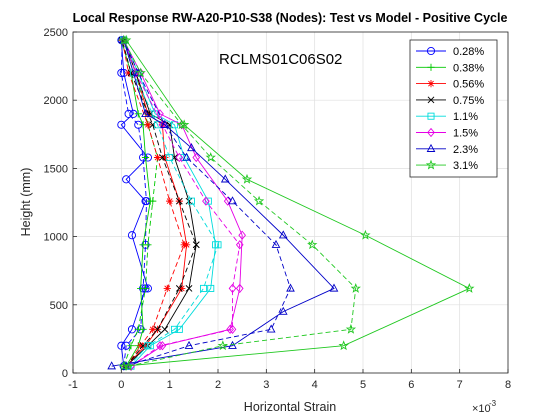 This screenshot has width=560, height=420. What do you see at coordinates (121, 385) in the screenshot?
I see `x-tick-label: 0` at bounding box center [121, 385].